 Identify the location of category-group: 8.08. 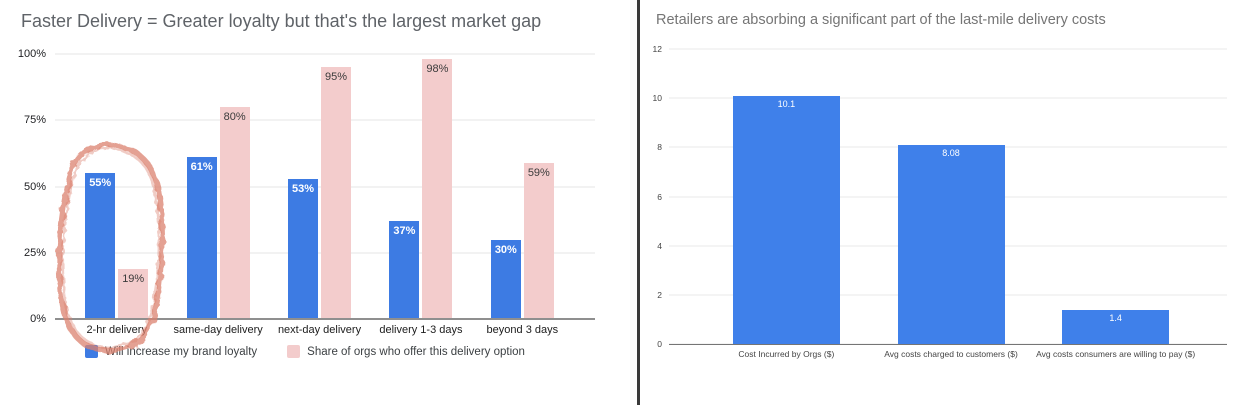
(951, 196).